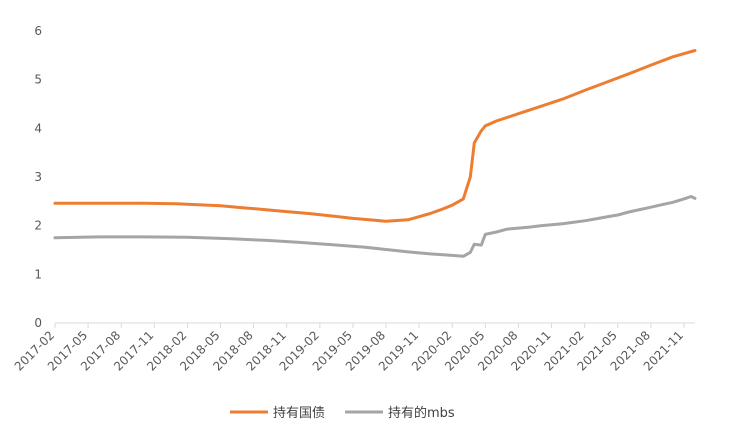 The image size is (736, 437). What do you see at coordinates (38, 80) in the screenshot?
I see `y-tick-label: 5` at bounding box center [38, 80].